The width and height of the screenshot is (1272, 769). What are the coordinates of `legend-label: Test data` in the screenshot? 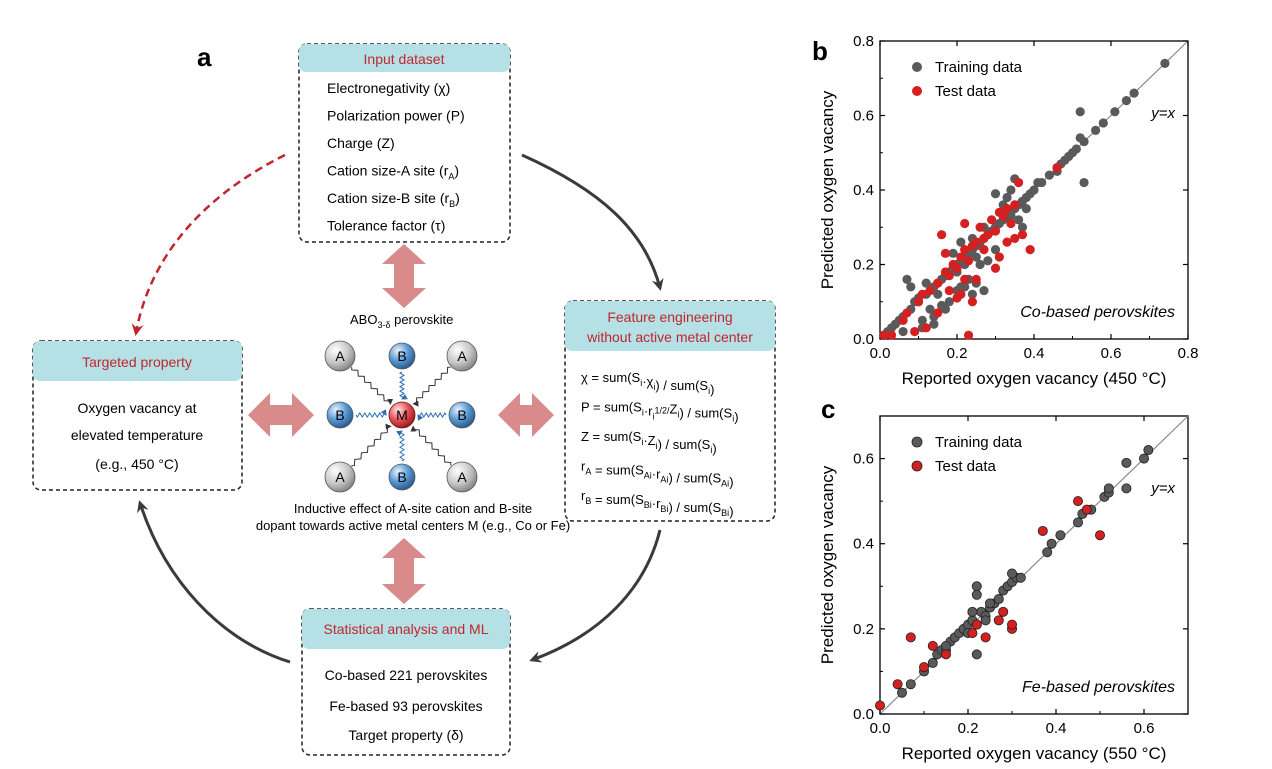 It's located at (966, 91).